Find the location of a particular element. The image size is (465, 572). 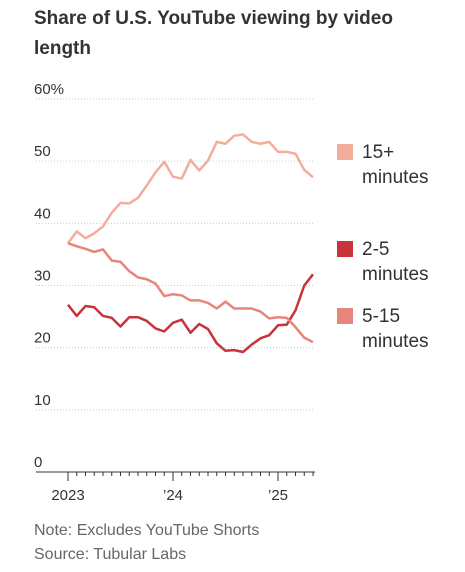

legend-item: 5-15 minutes is located at coordinates (394, 329).